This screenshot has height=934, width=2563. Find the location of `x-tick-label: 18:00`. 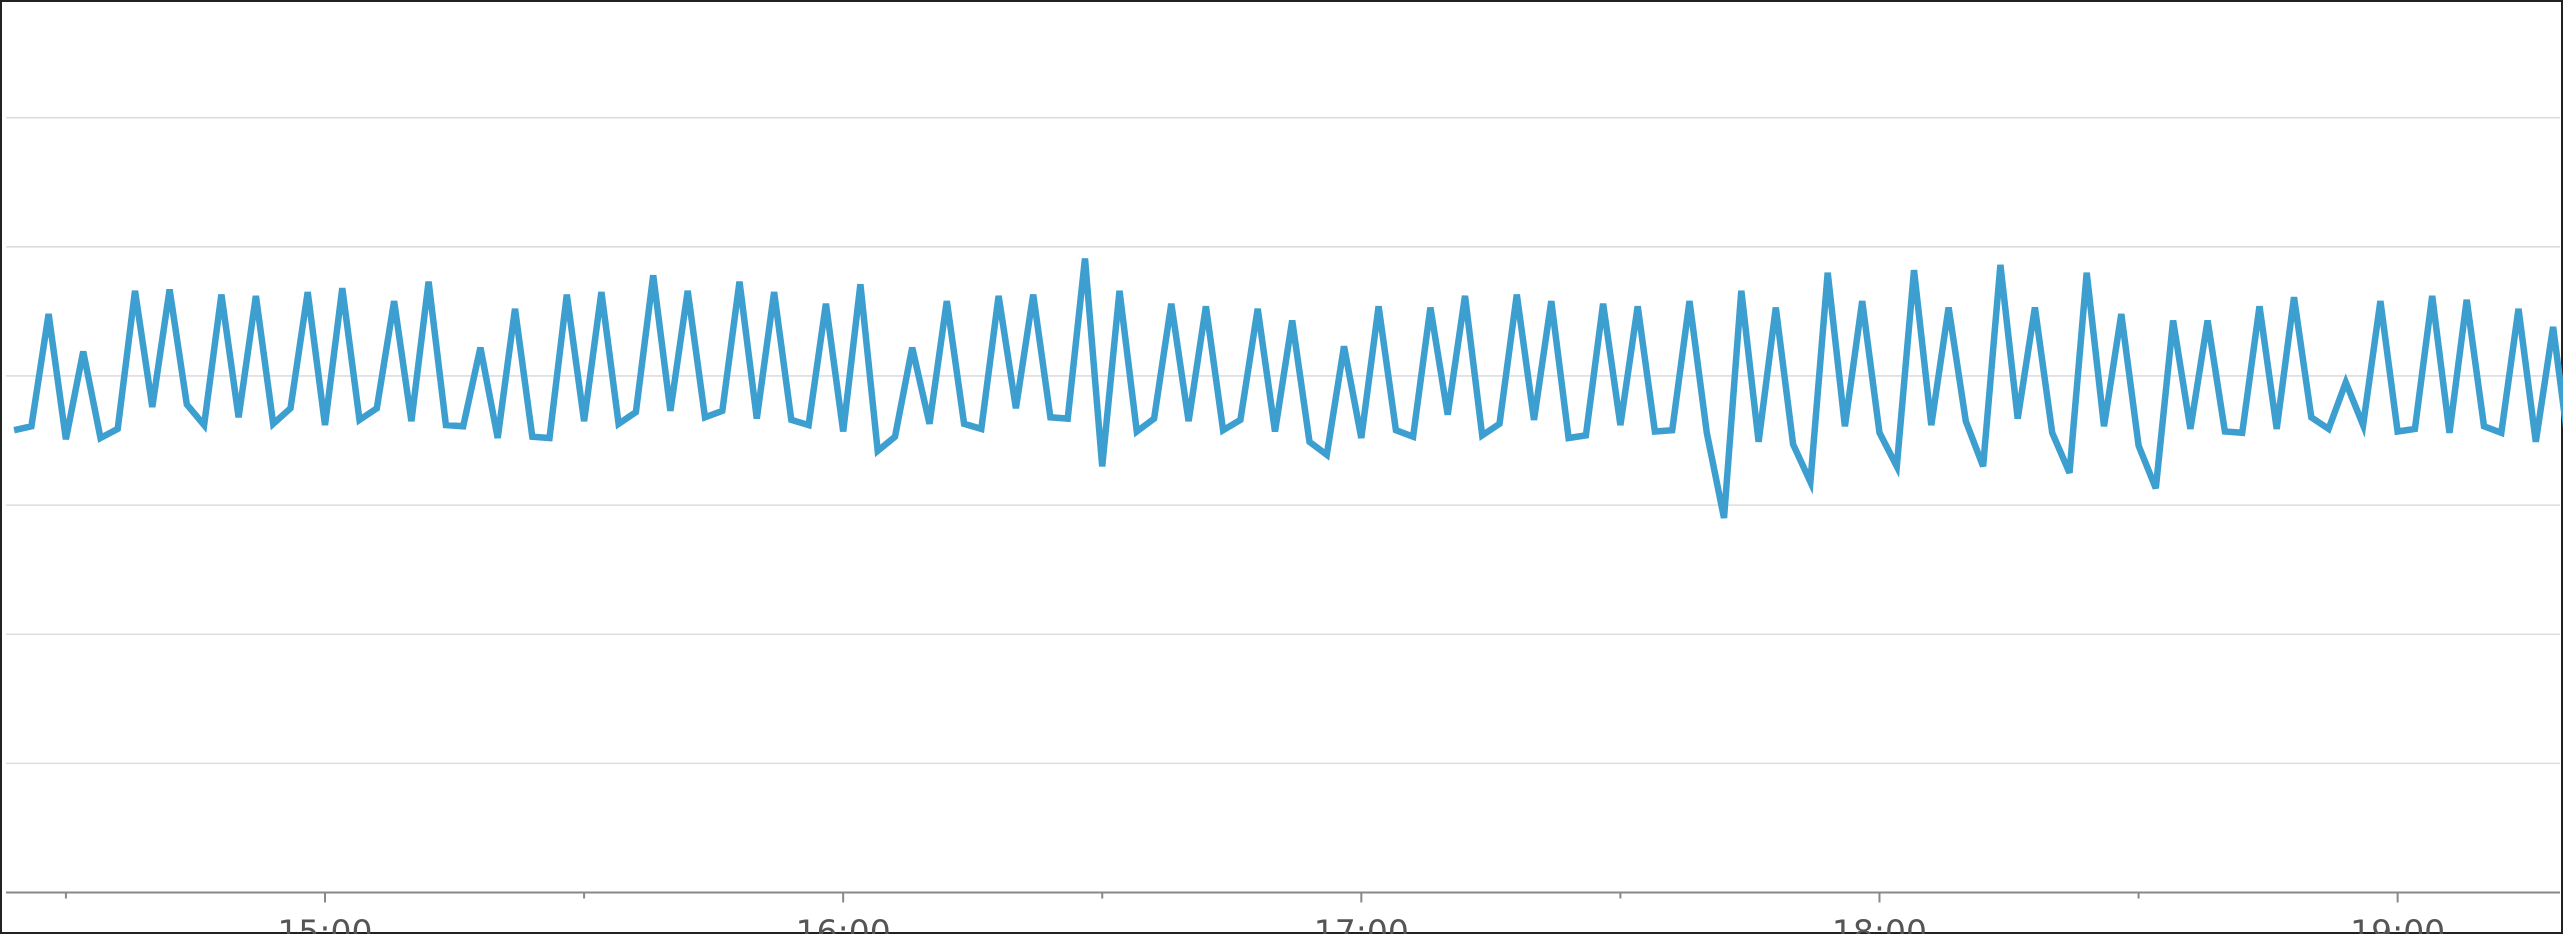

x-tick-label: 18:00 is located at coordinates (1879, 923).